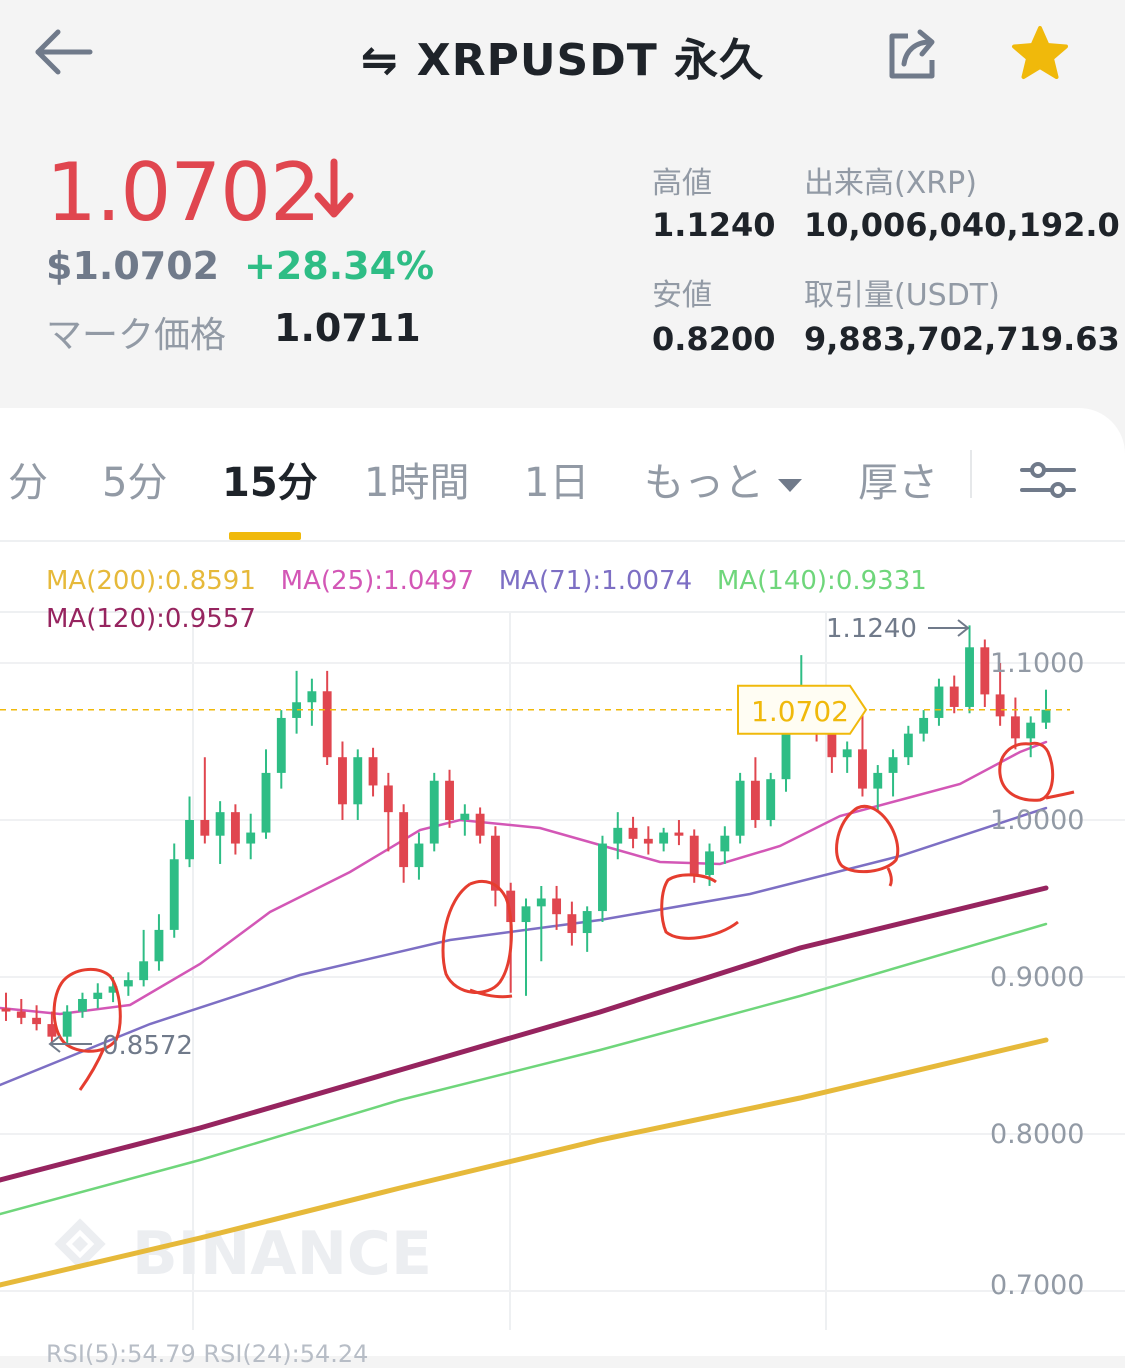  What do you see at coordinates (282, 1254) in the screenshot?
I see `watermark-text: BINANCE` at bounding box center [282, 1254].